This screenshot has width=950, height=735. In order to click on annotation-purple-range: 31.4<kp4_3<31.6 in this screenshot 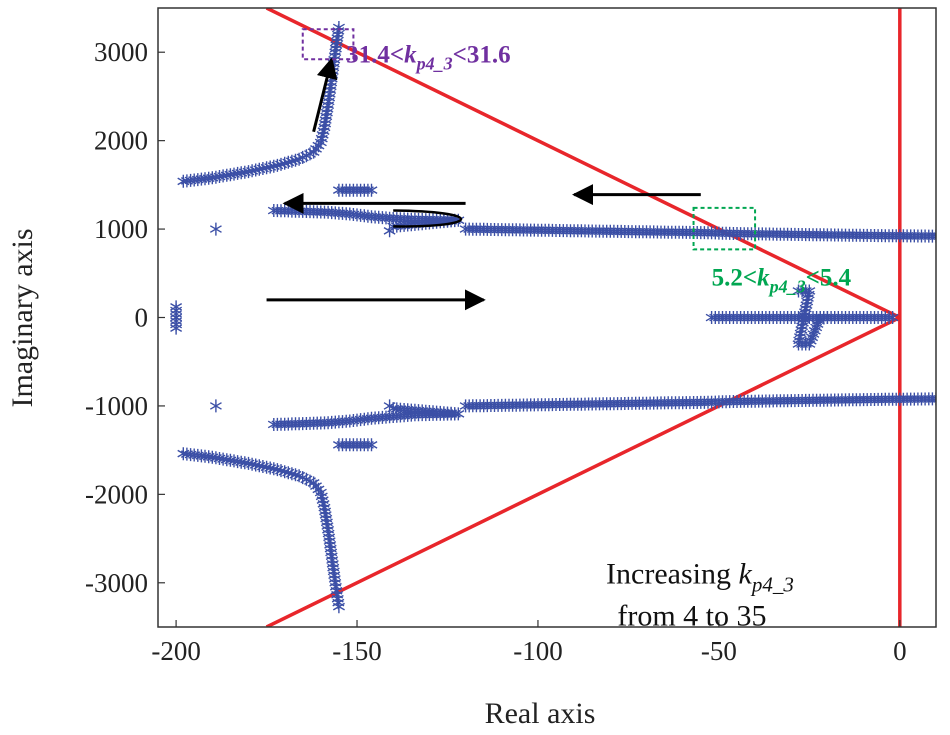, I will do `click(428, 57)`.